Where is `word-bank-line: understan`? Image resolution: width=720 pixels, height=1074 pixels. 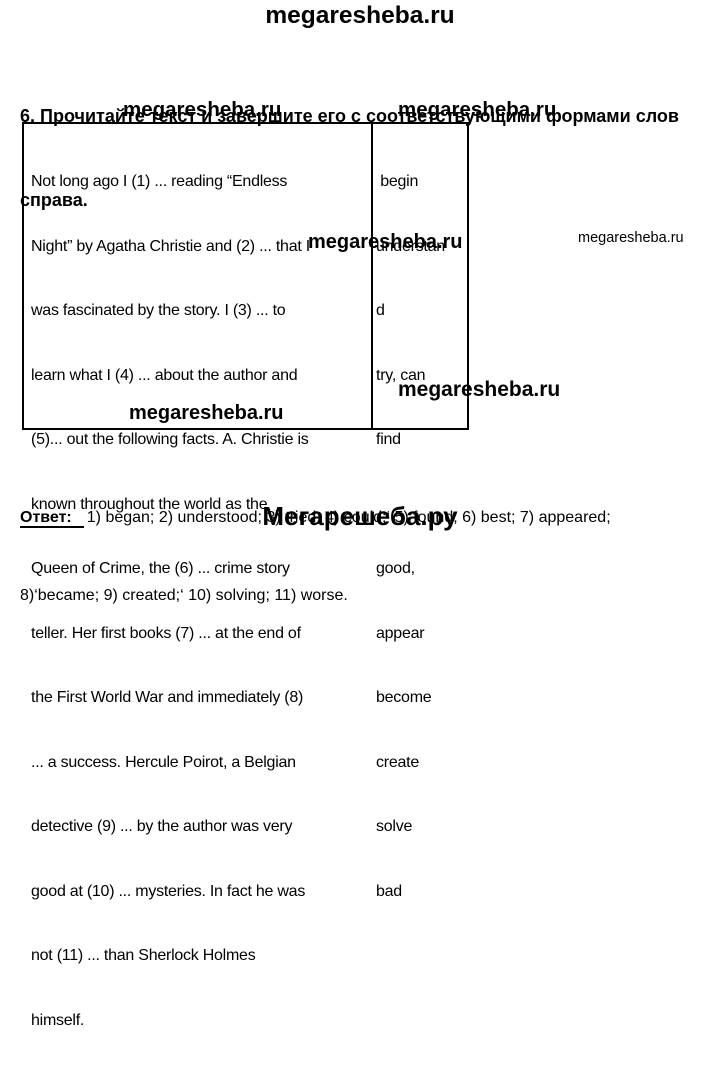 word-bank-line: understan is located at coordinates (410, 246).